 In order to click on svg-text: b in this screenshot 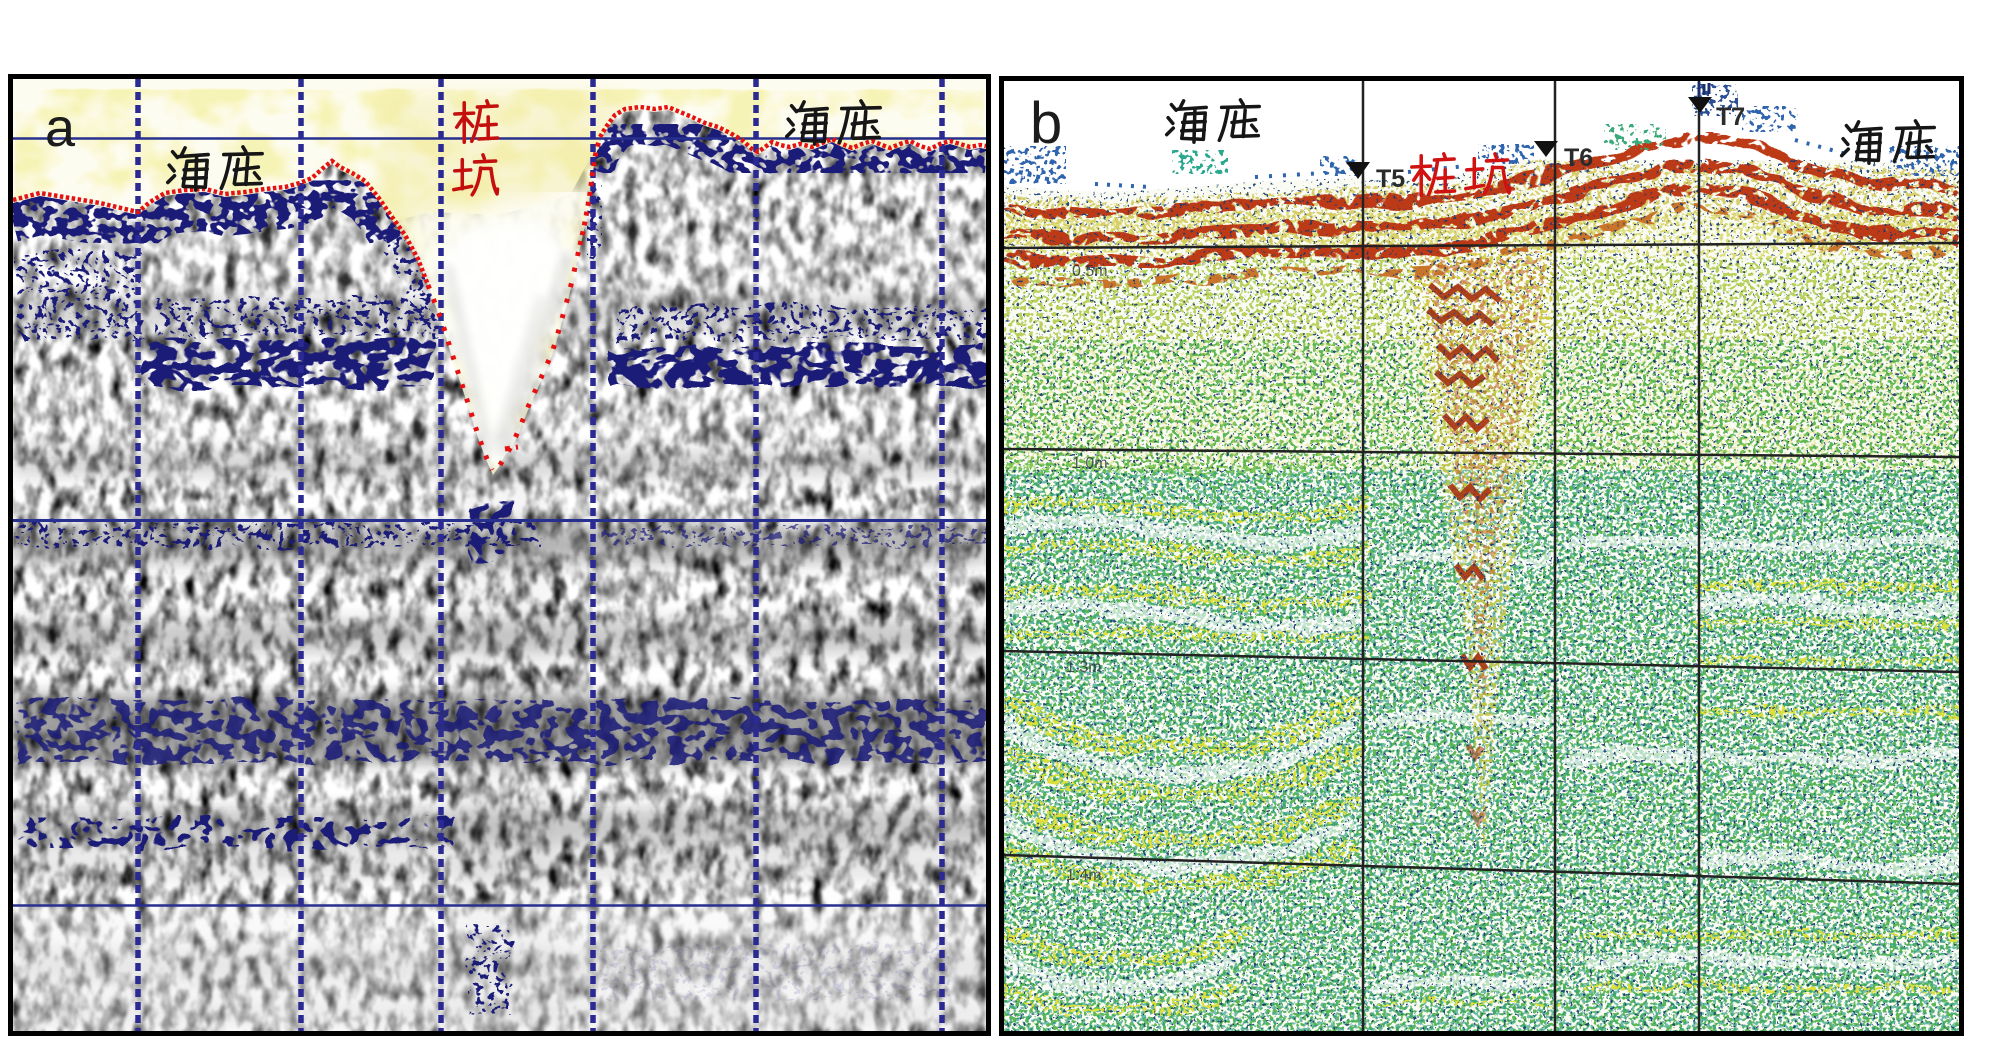, I will do `click(1046, 123)`.